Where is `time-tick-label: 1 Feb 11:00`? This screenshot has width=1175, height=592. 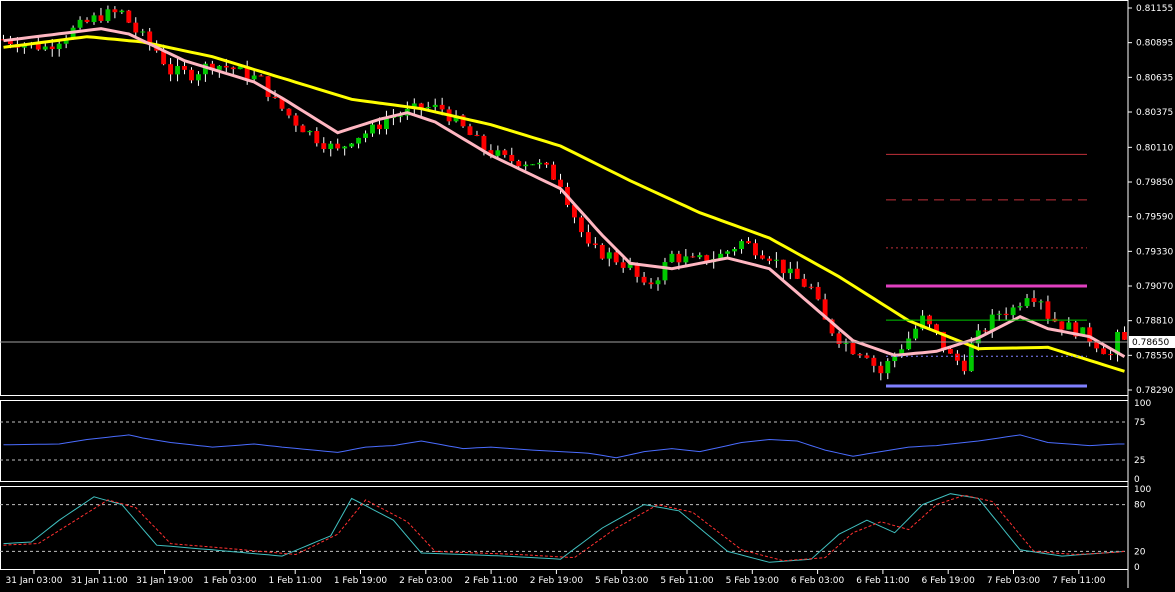 time-tick-label: 1 Feb 11:00 is located at coordinates (296, 581).